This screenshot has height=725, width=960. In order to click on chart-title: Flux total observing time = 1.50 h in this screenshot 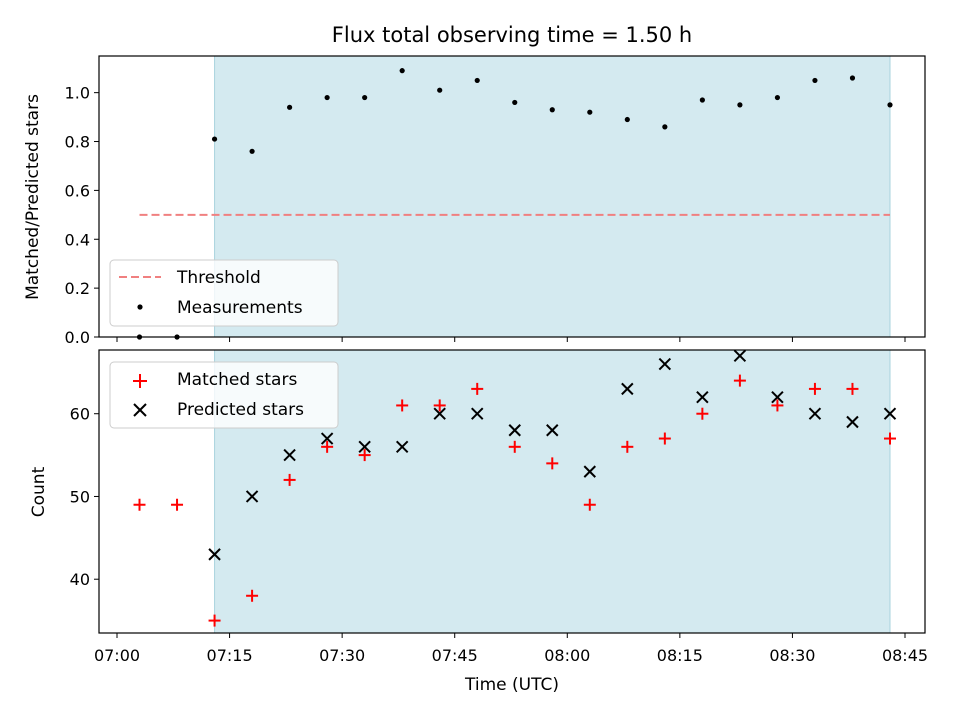, I will do `click(512, 35)`.